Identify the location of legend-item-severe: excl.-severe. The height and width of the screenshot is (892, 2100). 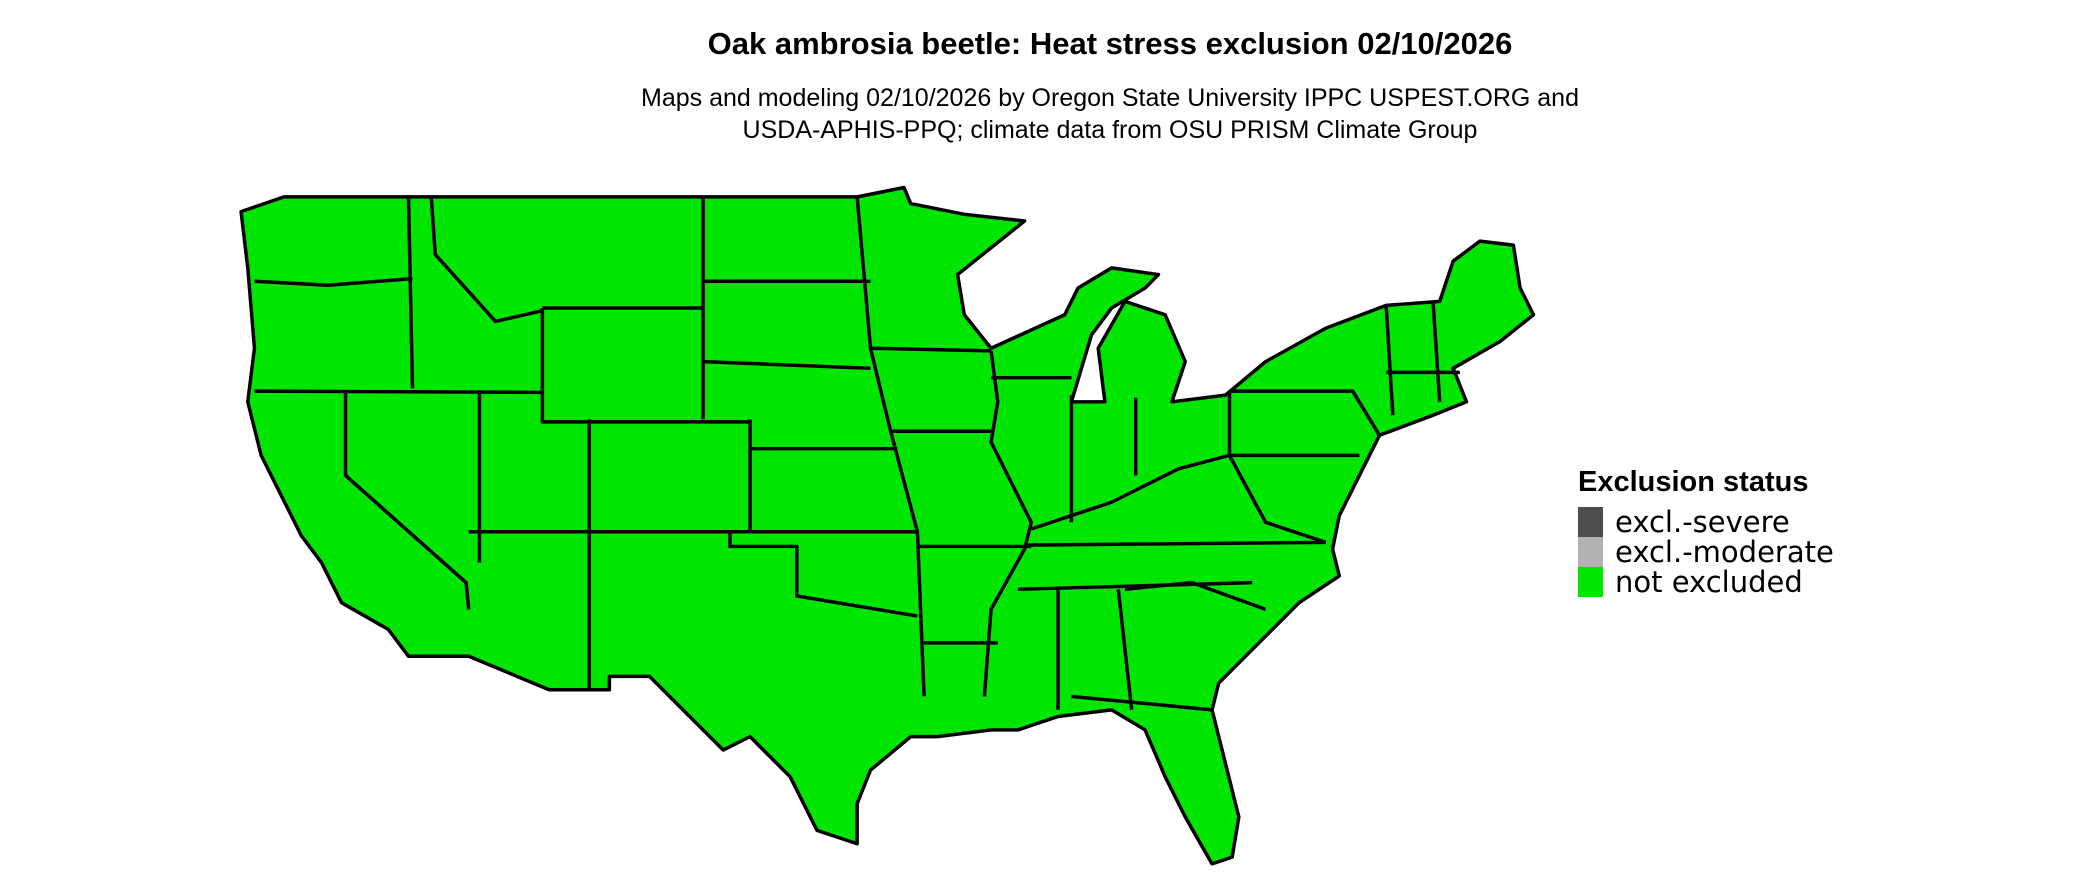
(1706, 522).